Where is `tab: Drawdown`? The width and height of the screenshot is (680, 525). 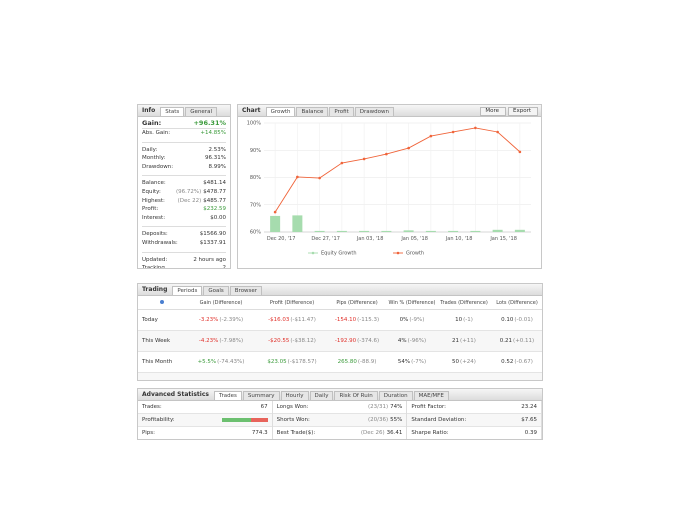
tab: Drawdown is located at coordinates (374, 111).